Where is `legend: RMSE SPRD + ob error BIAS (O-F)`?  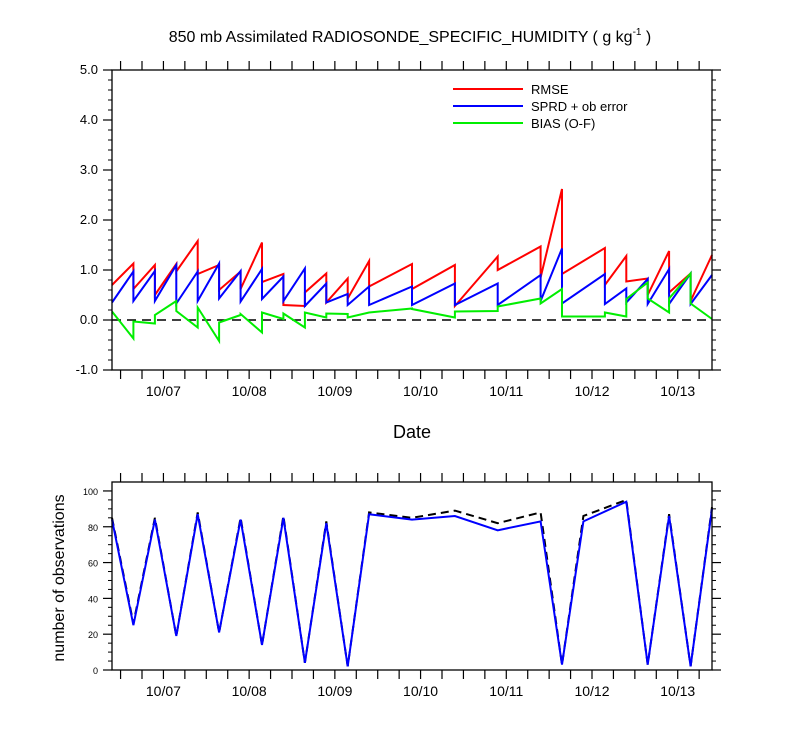 legend: RMSE SPRD + ob error BIAS (O-F) is located at coordinates (540, 106).